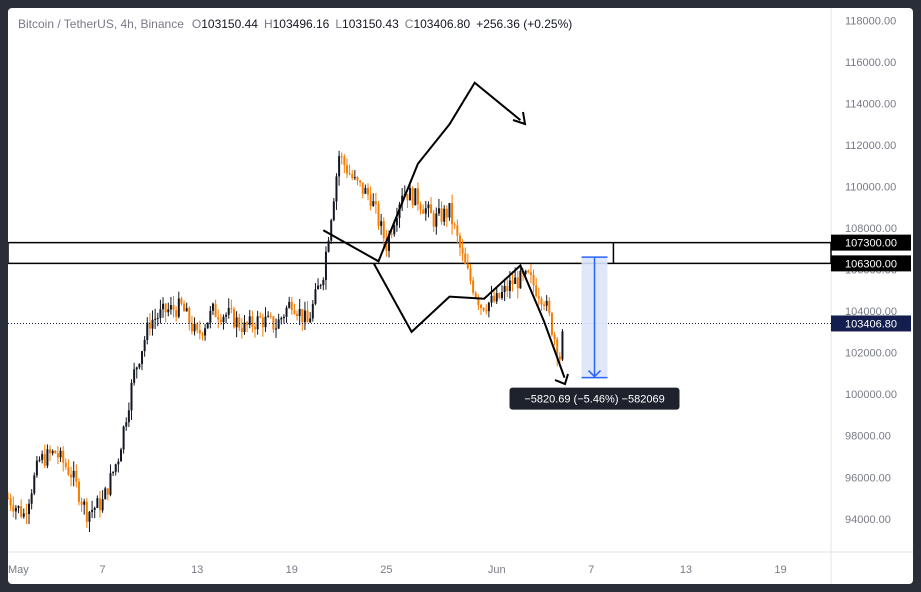 The height and width of the screenshot is (592, 921). Describe the element at coordinates (497, 570) in the screenshot. I see `x-tick-label: Jun` at that location.